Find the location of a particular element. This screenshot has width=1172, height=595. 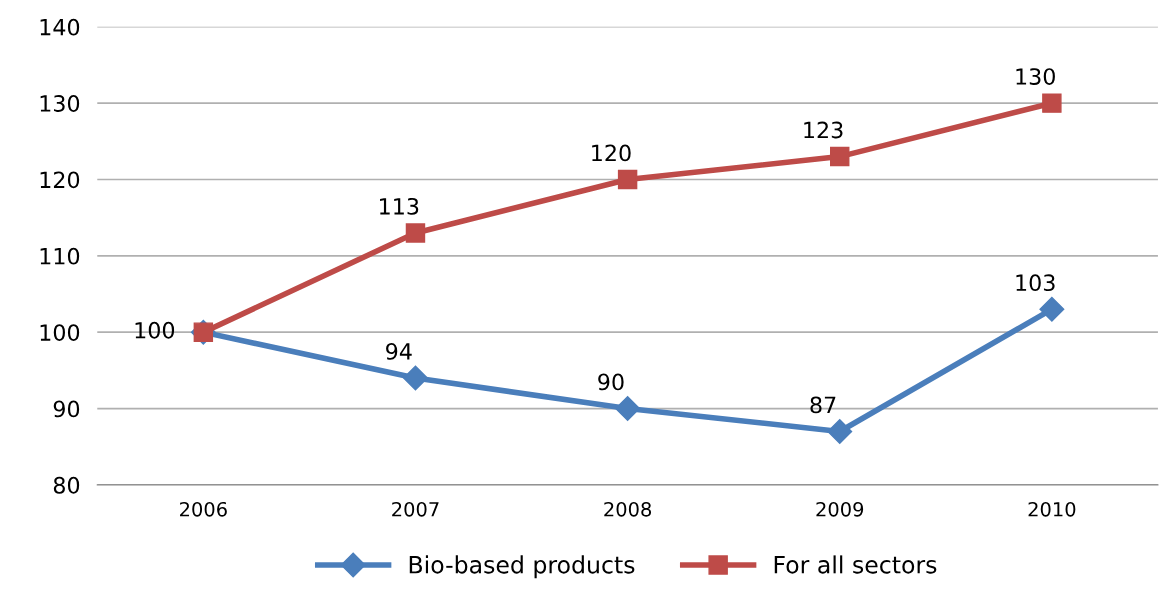

x-tick-label: 2006 is located at coordinates (203, 509).